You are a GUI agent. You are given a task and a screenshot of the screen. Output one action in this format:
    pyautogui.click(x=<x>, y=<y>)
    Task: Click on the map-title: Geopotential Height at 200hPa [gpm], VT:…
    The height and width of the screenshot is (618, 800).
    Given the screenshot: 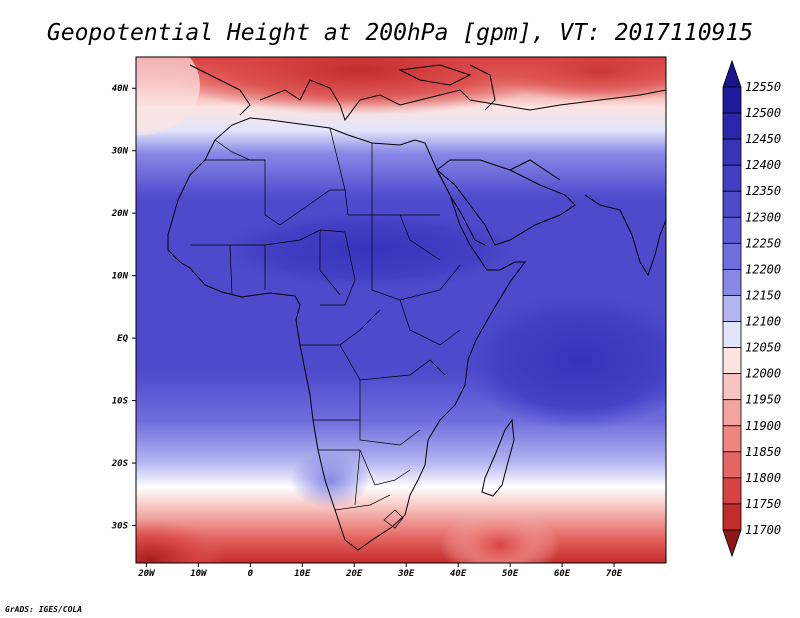 What is the action you would take?
    pyautogui.click(x=400, y=33)
    